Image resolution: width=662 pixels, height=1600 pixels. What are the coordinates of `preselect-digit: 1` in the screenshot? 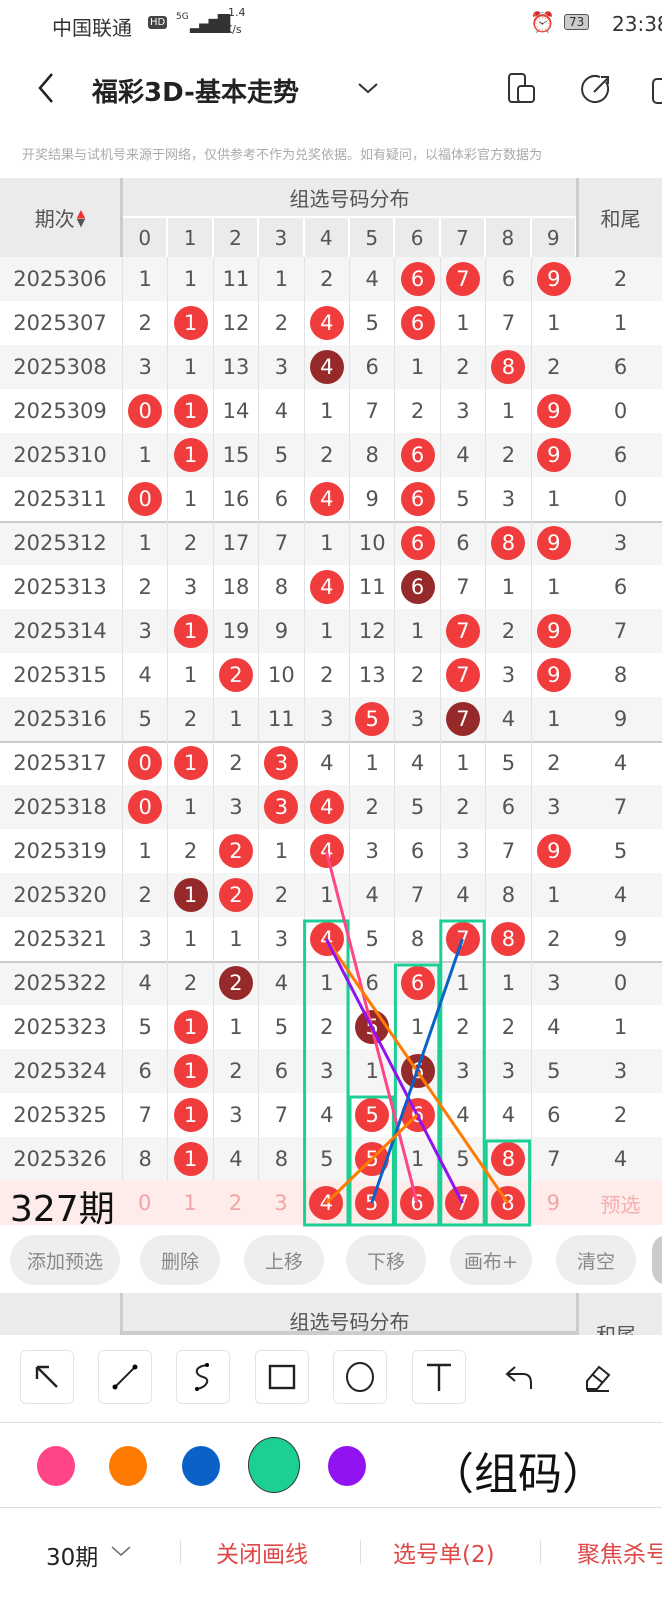 It's located at (190, 1203).